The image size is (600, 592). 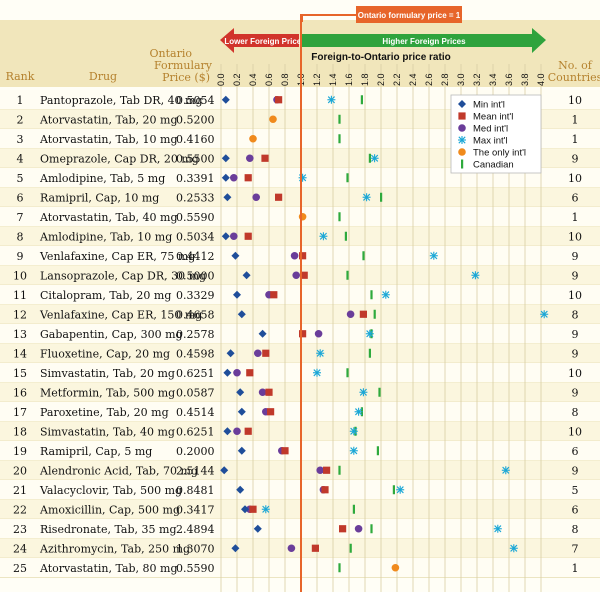 I want to click on cell-drug: Fluoxetine, Cap, 20 mg, so click(x=105, y=353).